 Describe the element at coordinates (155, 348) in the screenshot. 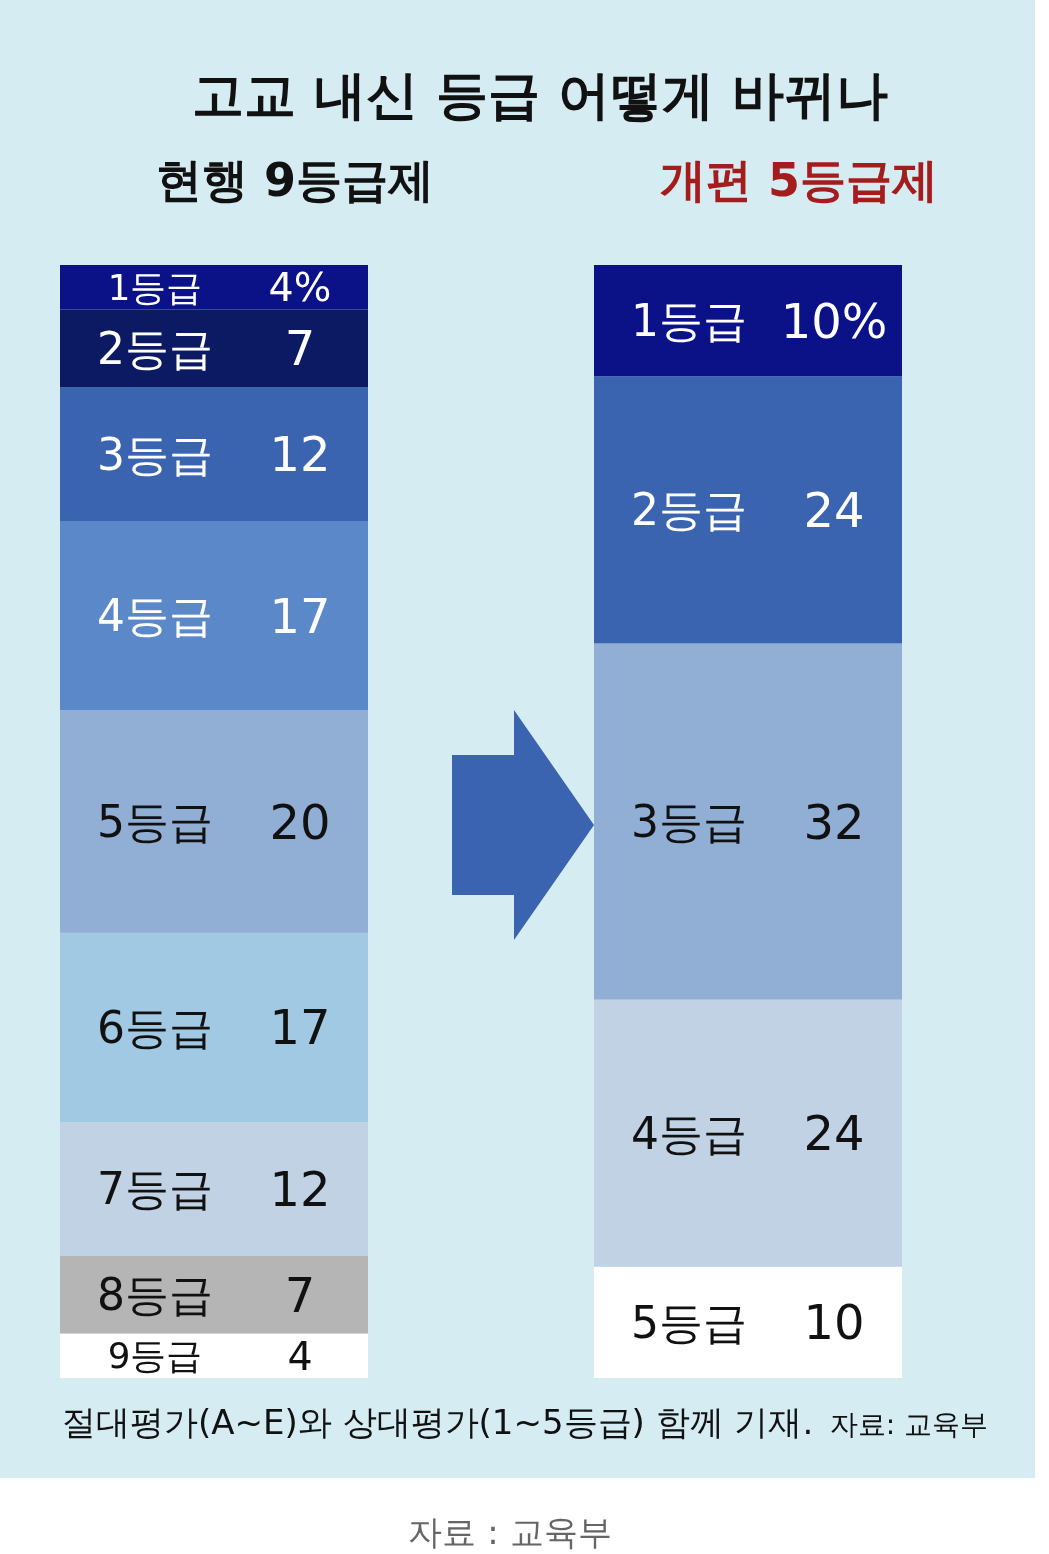

I see `series-label: 2등급` at that location.